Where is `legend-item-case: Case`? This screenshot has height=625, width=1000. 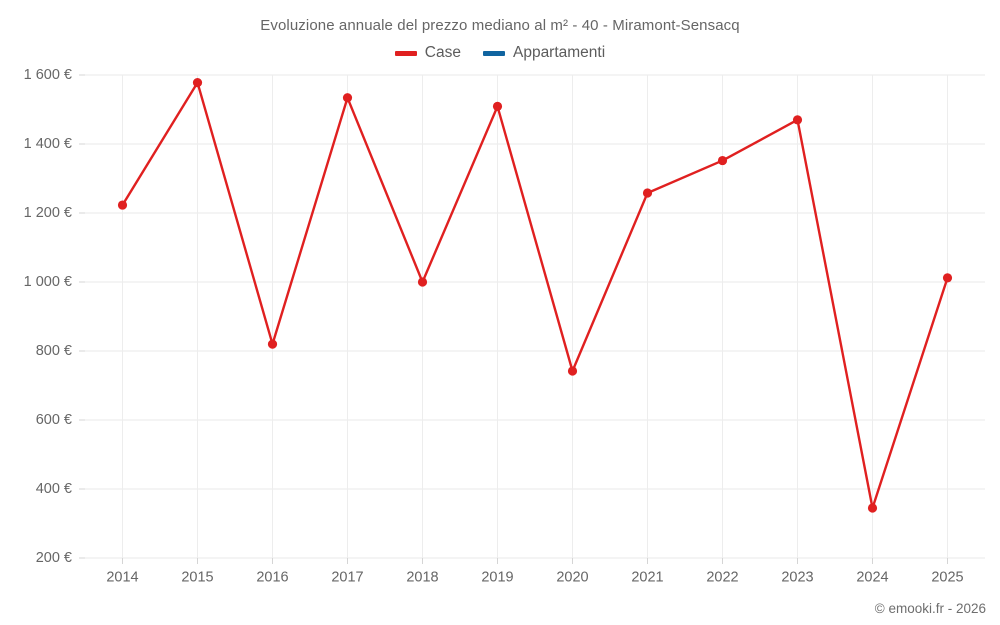
legend-item-case: Case is located at coordinates (427, 53).